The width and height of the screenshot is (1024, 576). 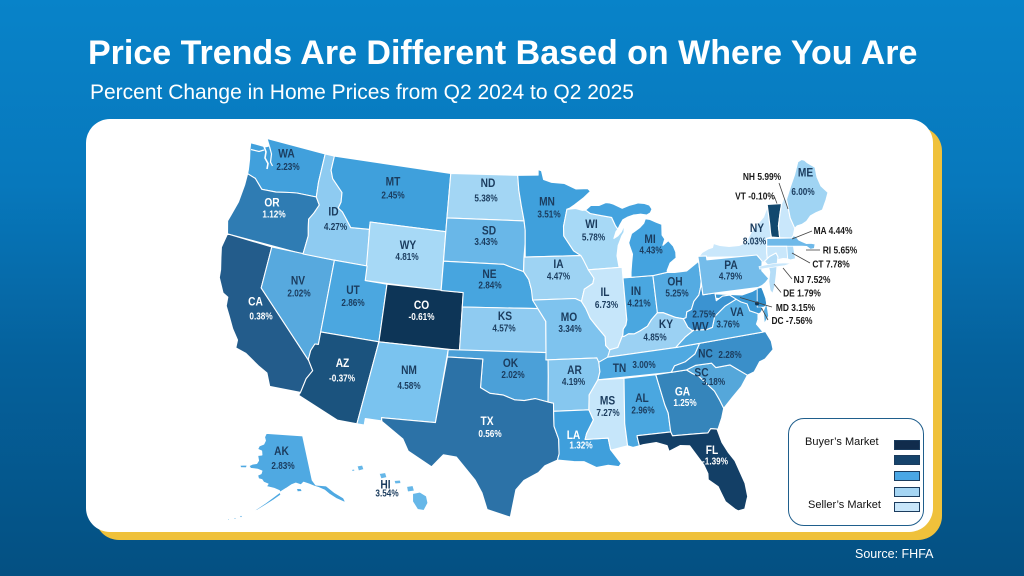 What do you see at coordinates (422, 305) in the screenshot?
I see `svg-text: CO` at bounding box center [422, 305].